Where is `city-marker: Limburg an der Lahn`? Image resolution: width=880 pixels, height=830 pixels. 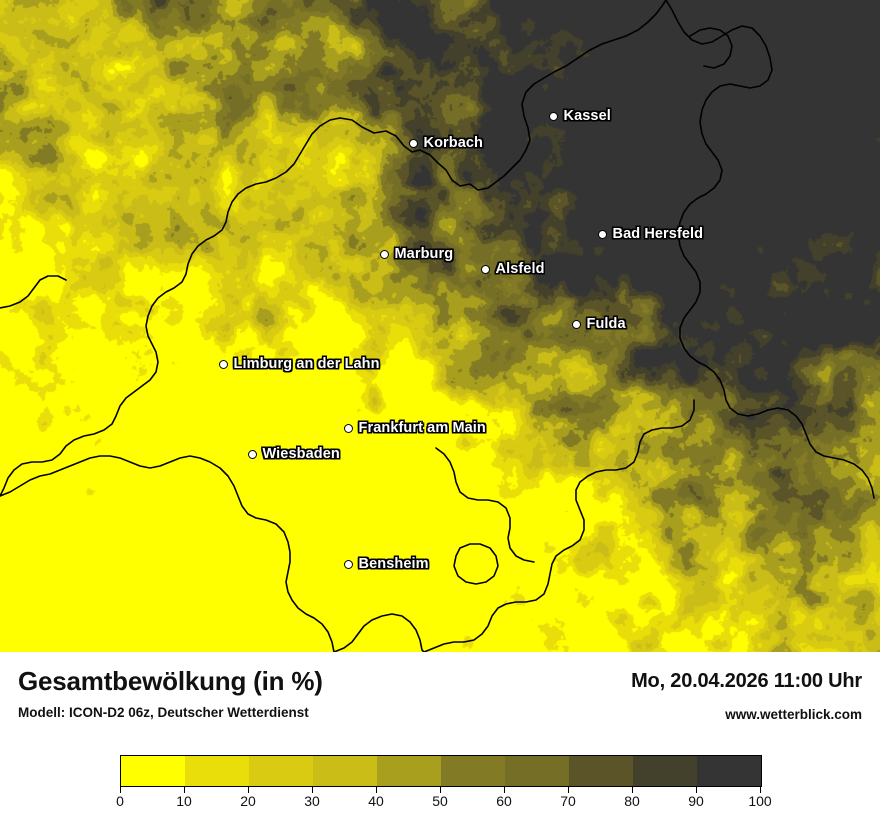
city-marker: Limburg an der Lahn is located at coordinates (299, 364).